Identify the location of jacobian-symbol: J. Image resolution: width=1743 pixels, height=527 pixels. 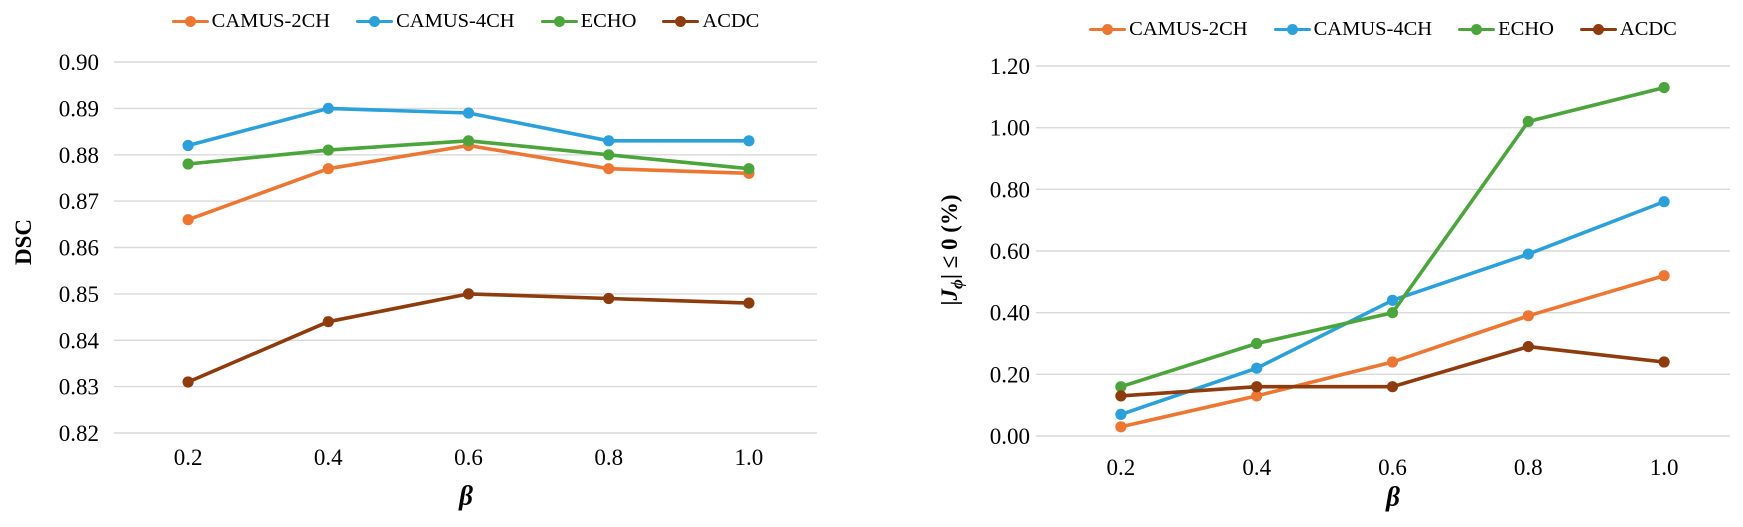
(949, 295).